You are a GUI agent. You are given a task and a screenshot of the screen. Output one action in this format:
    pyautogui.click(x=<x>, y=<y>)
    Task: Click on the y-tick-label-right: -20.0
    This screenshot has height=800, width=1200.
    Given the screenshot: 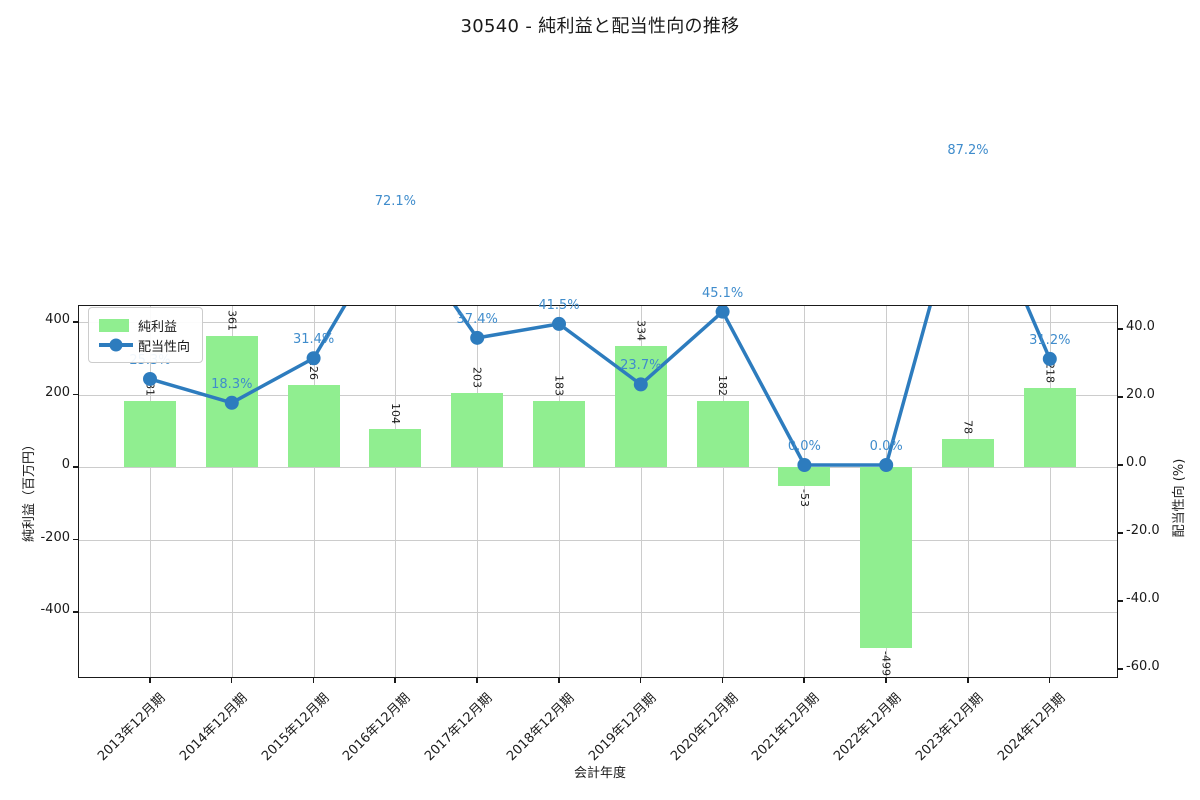 What is the action you would take?
    pyautogui.click(x=1143, y=530)
    